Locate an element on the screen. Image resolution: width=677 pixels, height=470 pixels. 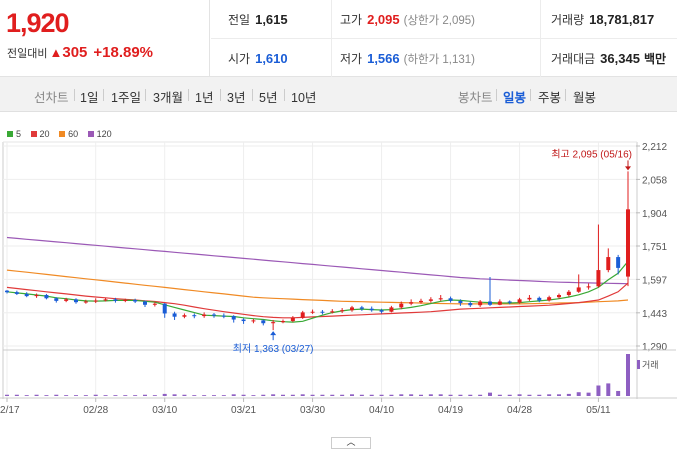
open-price: 시가 1,610 is located at coordinates (258, 58).